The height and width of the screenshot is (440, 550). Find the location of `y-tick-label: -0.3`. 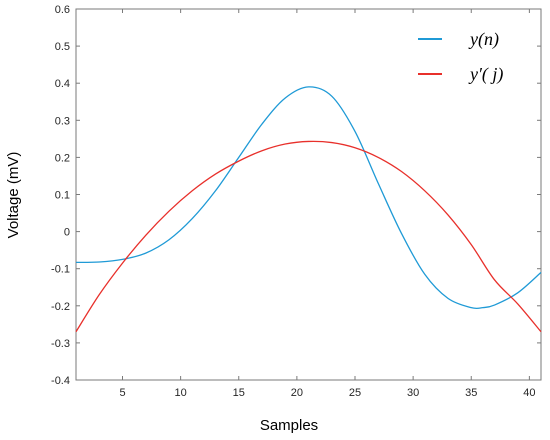

y-tick-label: -0.3 is located at coordinates (60, 344).